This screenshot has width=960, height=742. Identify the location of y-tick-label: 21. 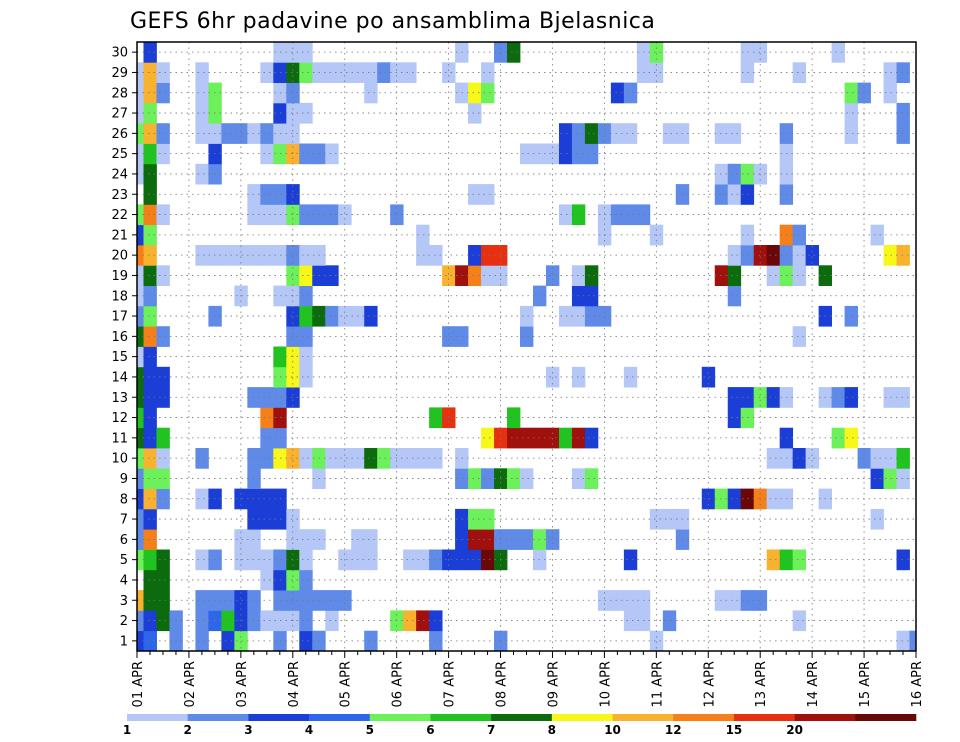
(119, 235).